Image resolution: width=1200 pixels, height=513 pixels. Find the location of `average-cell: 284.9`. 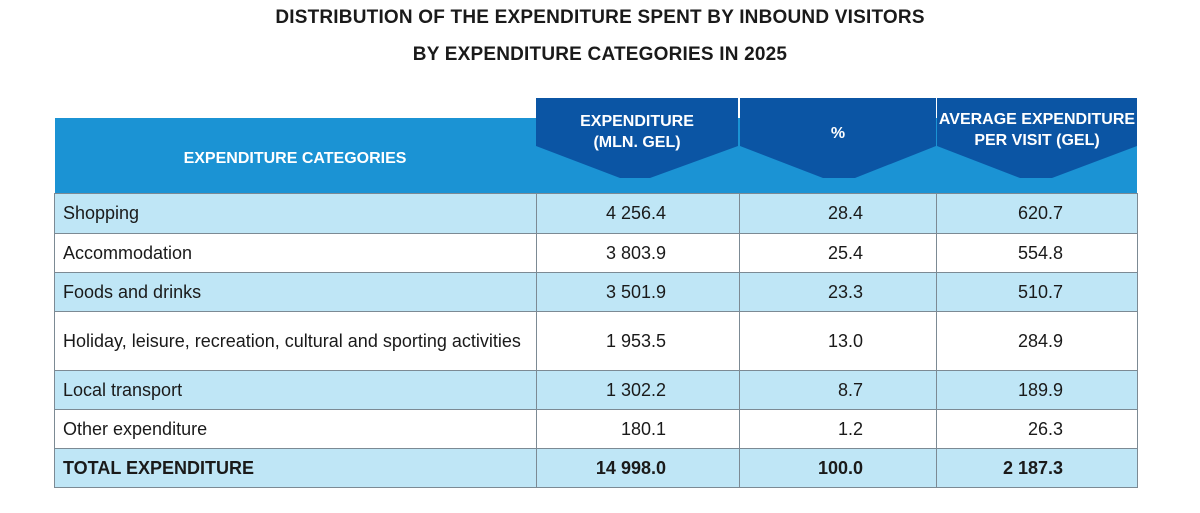

average-cell: 284.9 is located at coordinates (1040, 340).